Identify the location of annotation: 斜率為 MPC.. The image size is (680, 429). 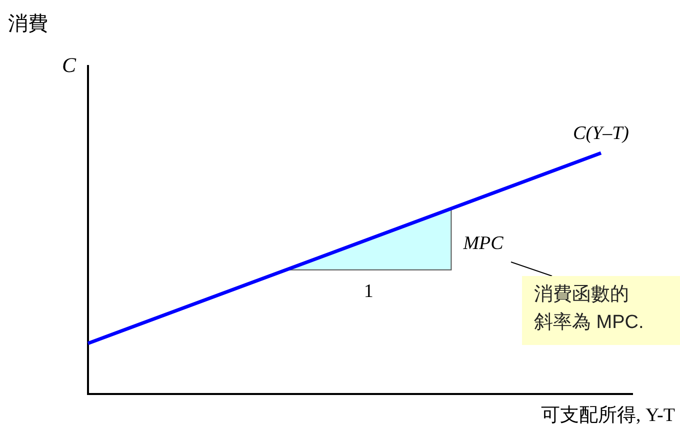
(589, 322).